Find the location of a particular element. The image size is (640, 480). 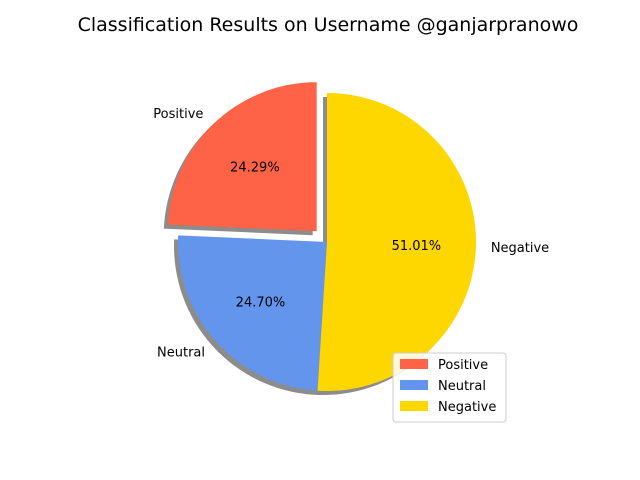

slice-percent-negative: 51.01% is located at coordinates (417, 246).